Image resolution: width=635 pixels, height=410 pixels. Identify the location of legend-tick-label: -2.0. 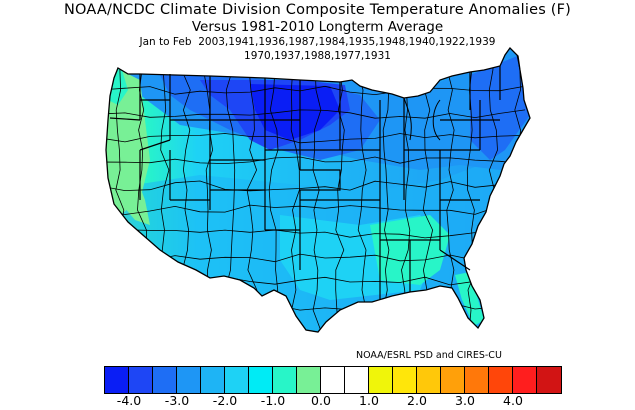
(225, 400).